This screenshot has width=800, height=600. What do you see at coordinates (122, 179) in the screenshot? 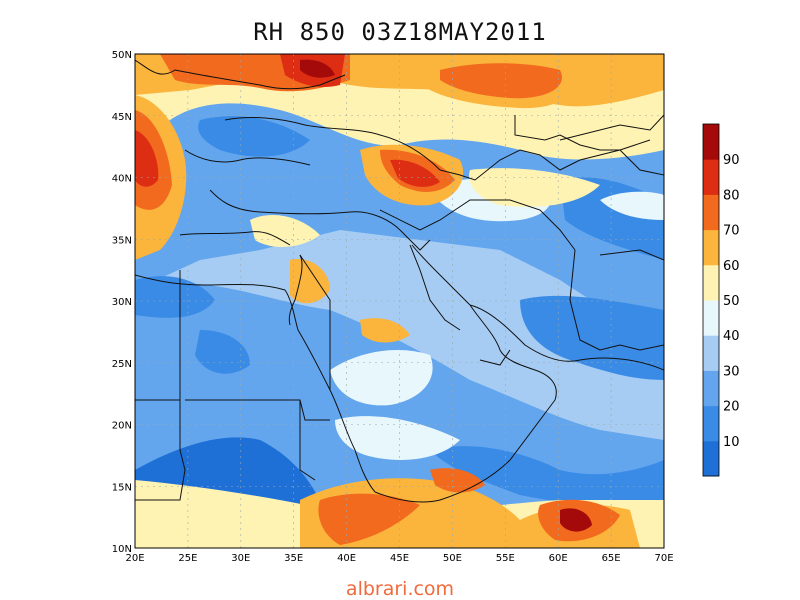
I see `lat-tick-label: 40N` at bounding box center [122, 179].